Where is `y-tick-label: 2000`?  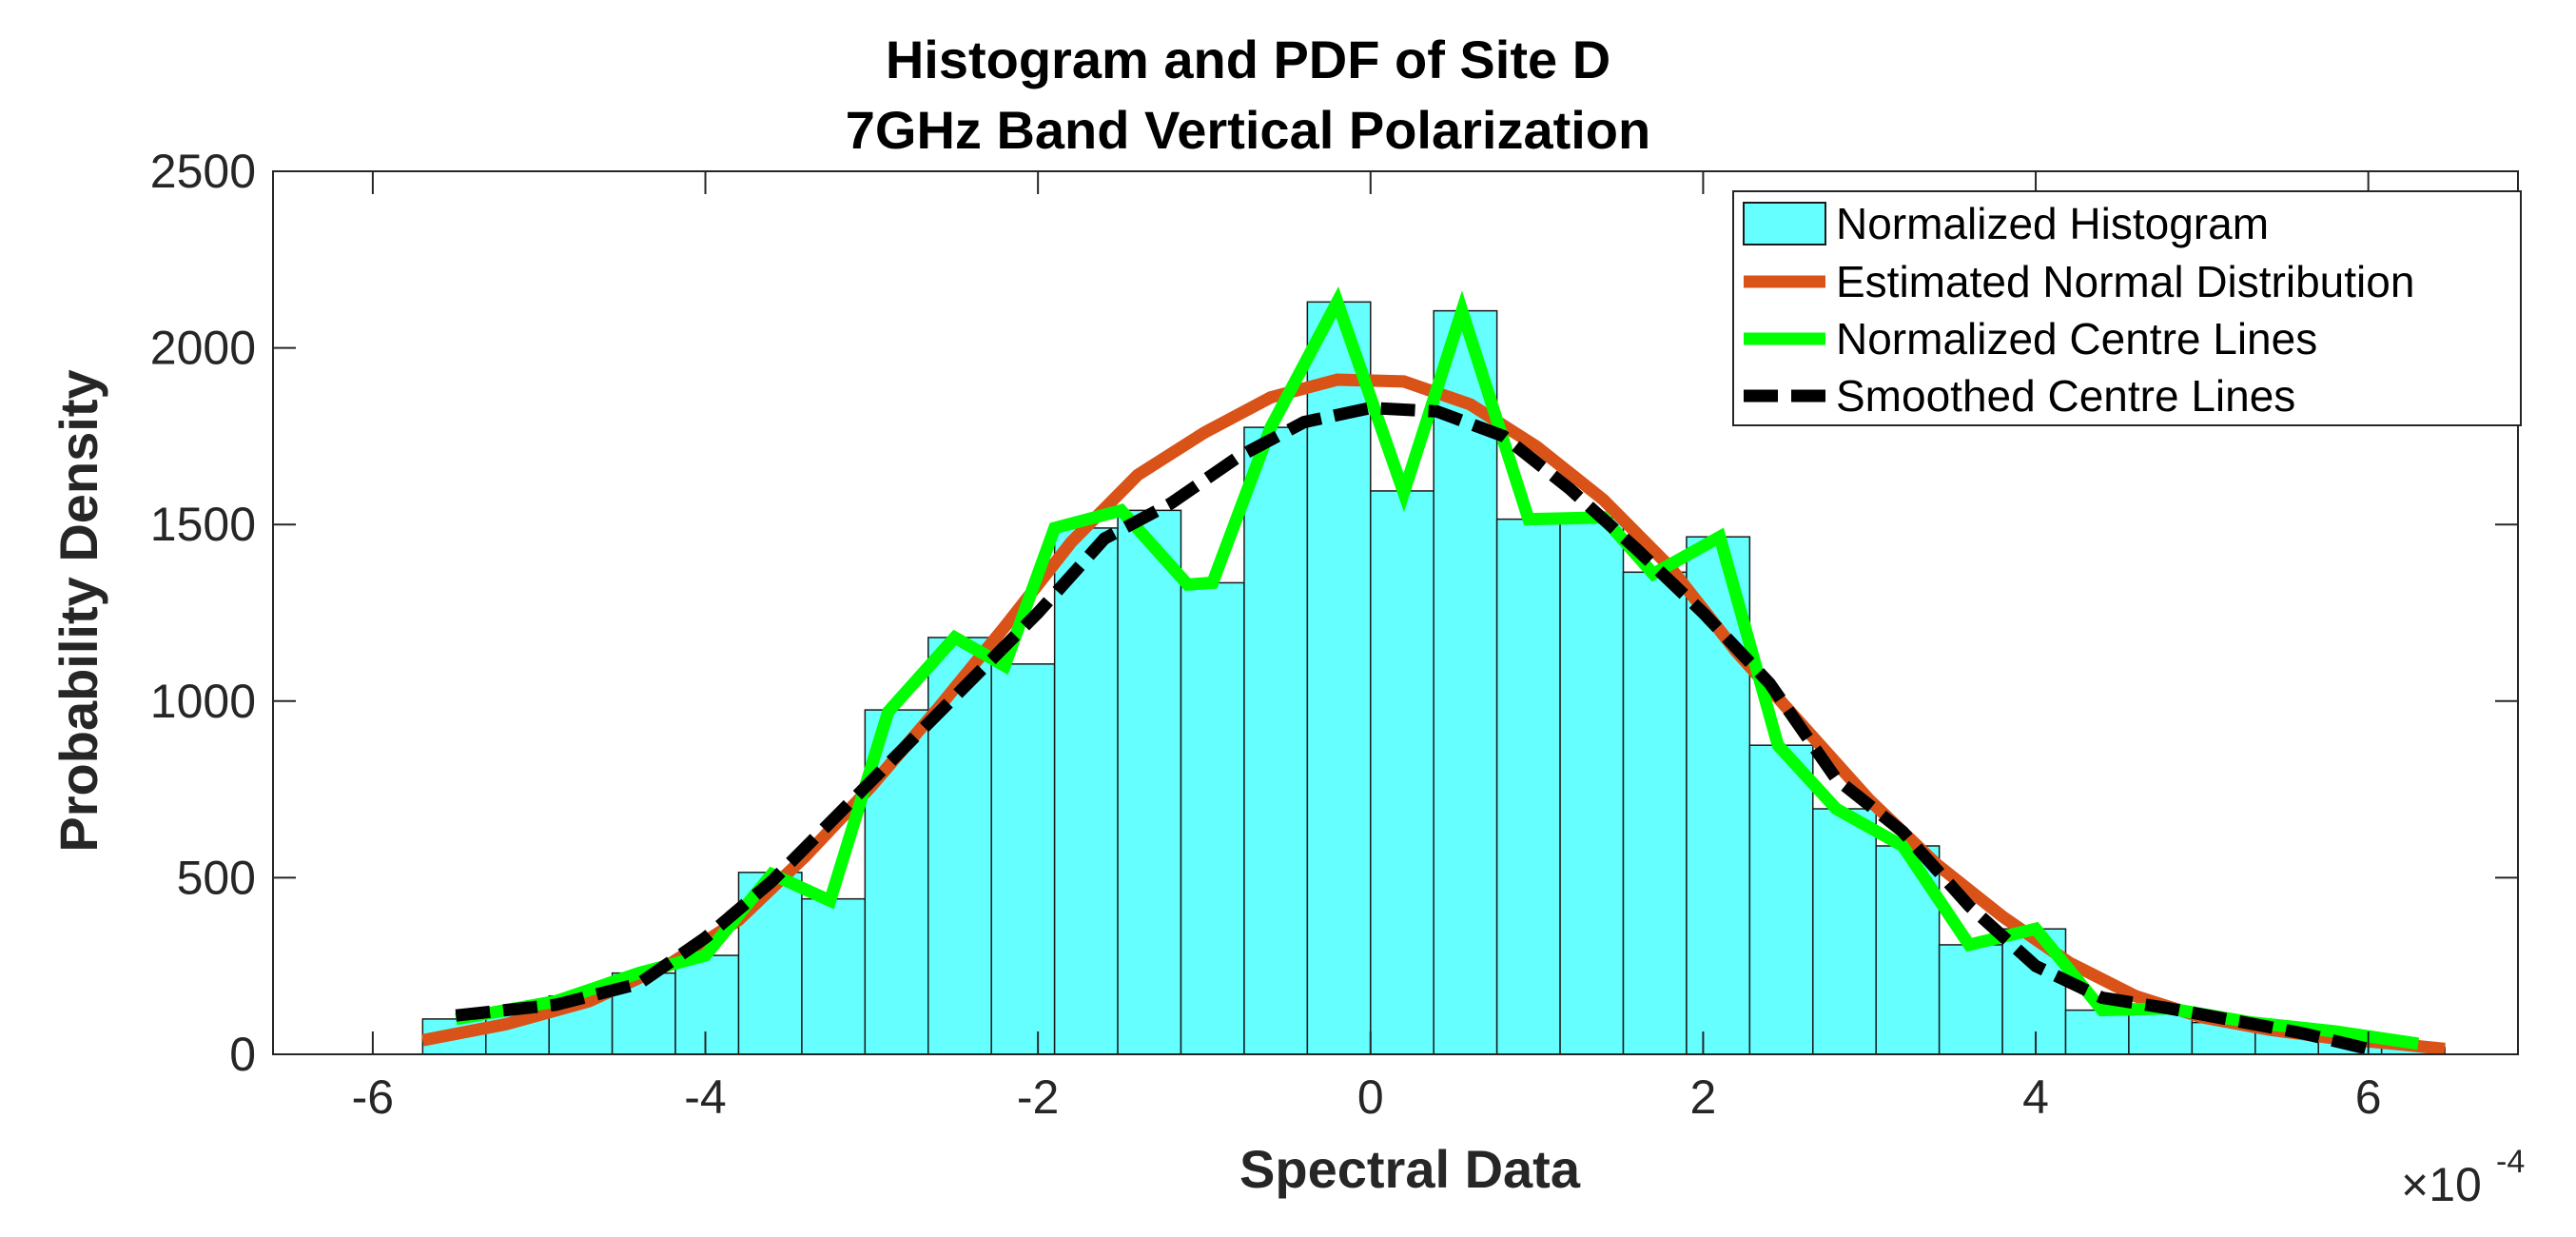
y-tick-label: 2000 is located at coordinates (203, 349).